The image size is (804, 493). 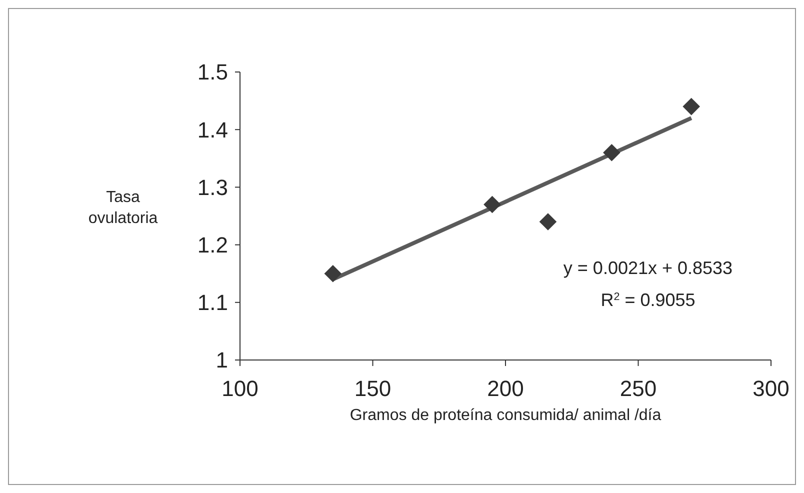 I want to click on y-axis-title: Tasa ovulatoria, so click(x=123, y=208).